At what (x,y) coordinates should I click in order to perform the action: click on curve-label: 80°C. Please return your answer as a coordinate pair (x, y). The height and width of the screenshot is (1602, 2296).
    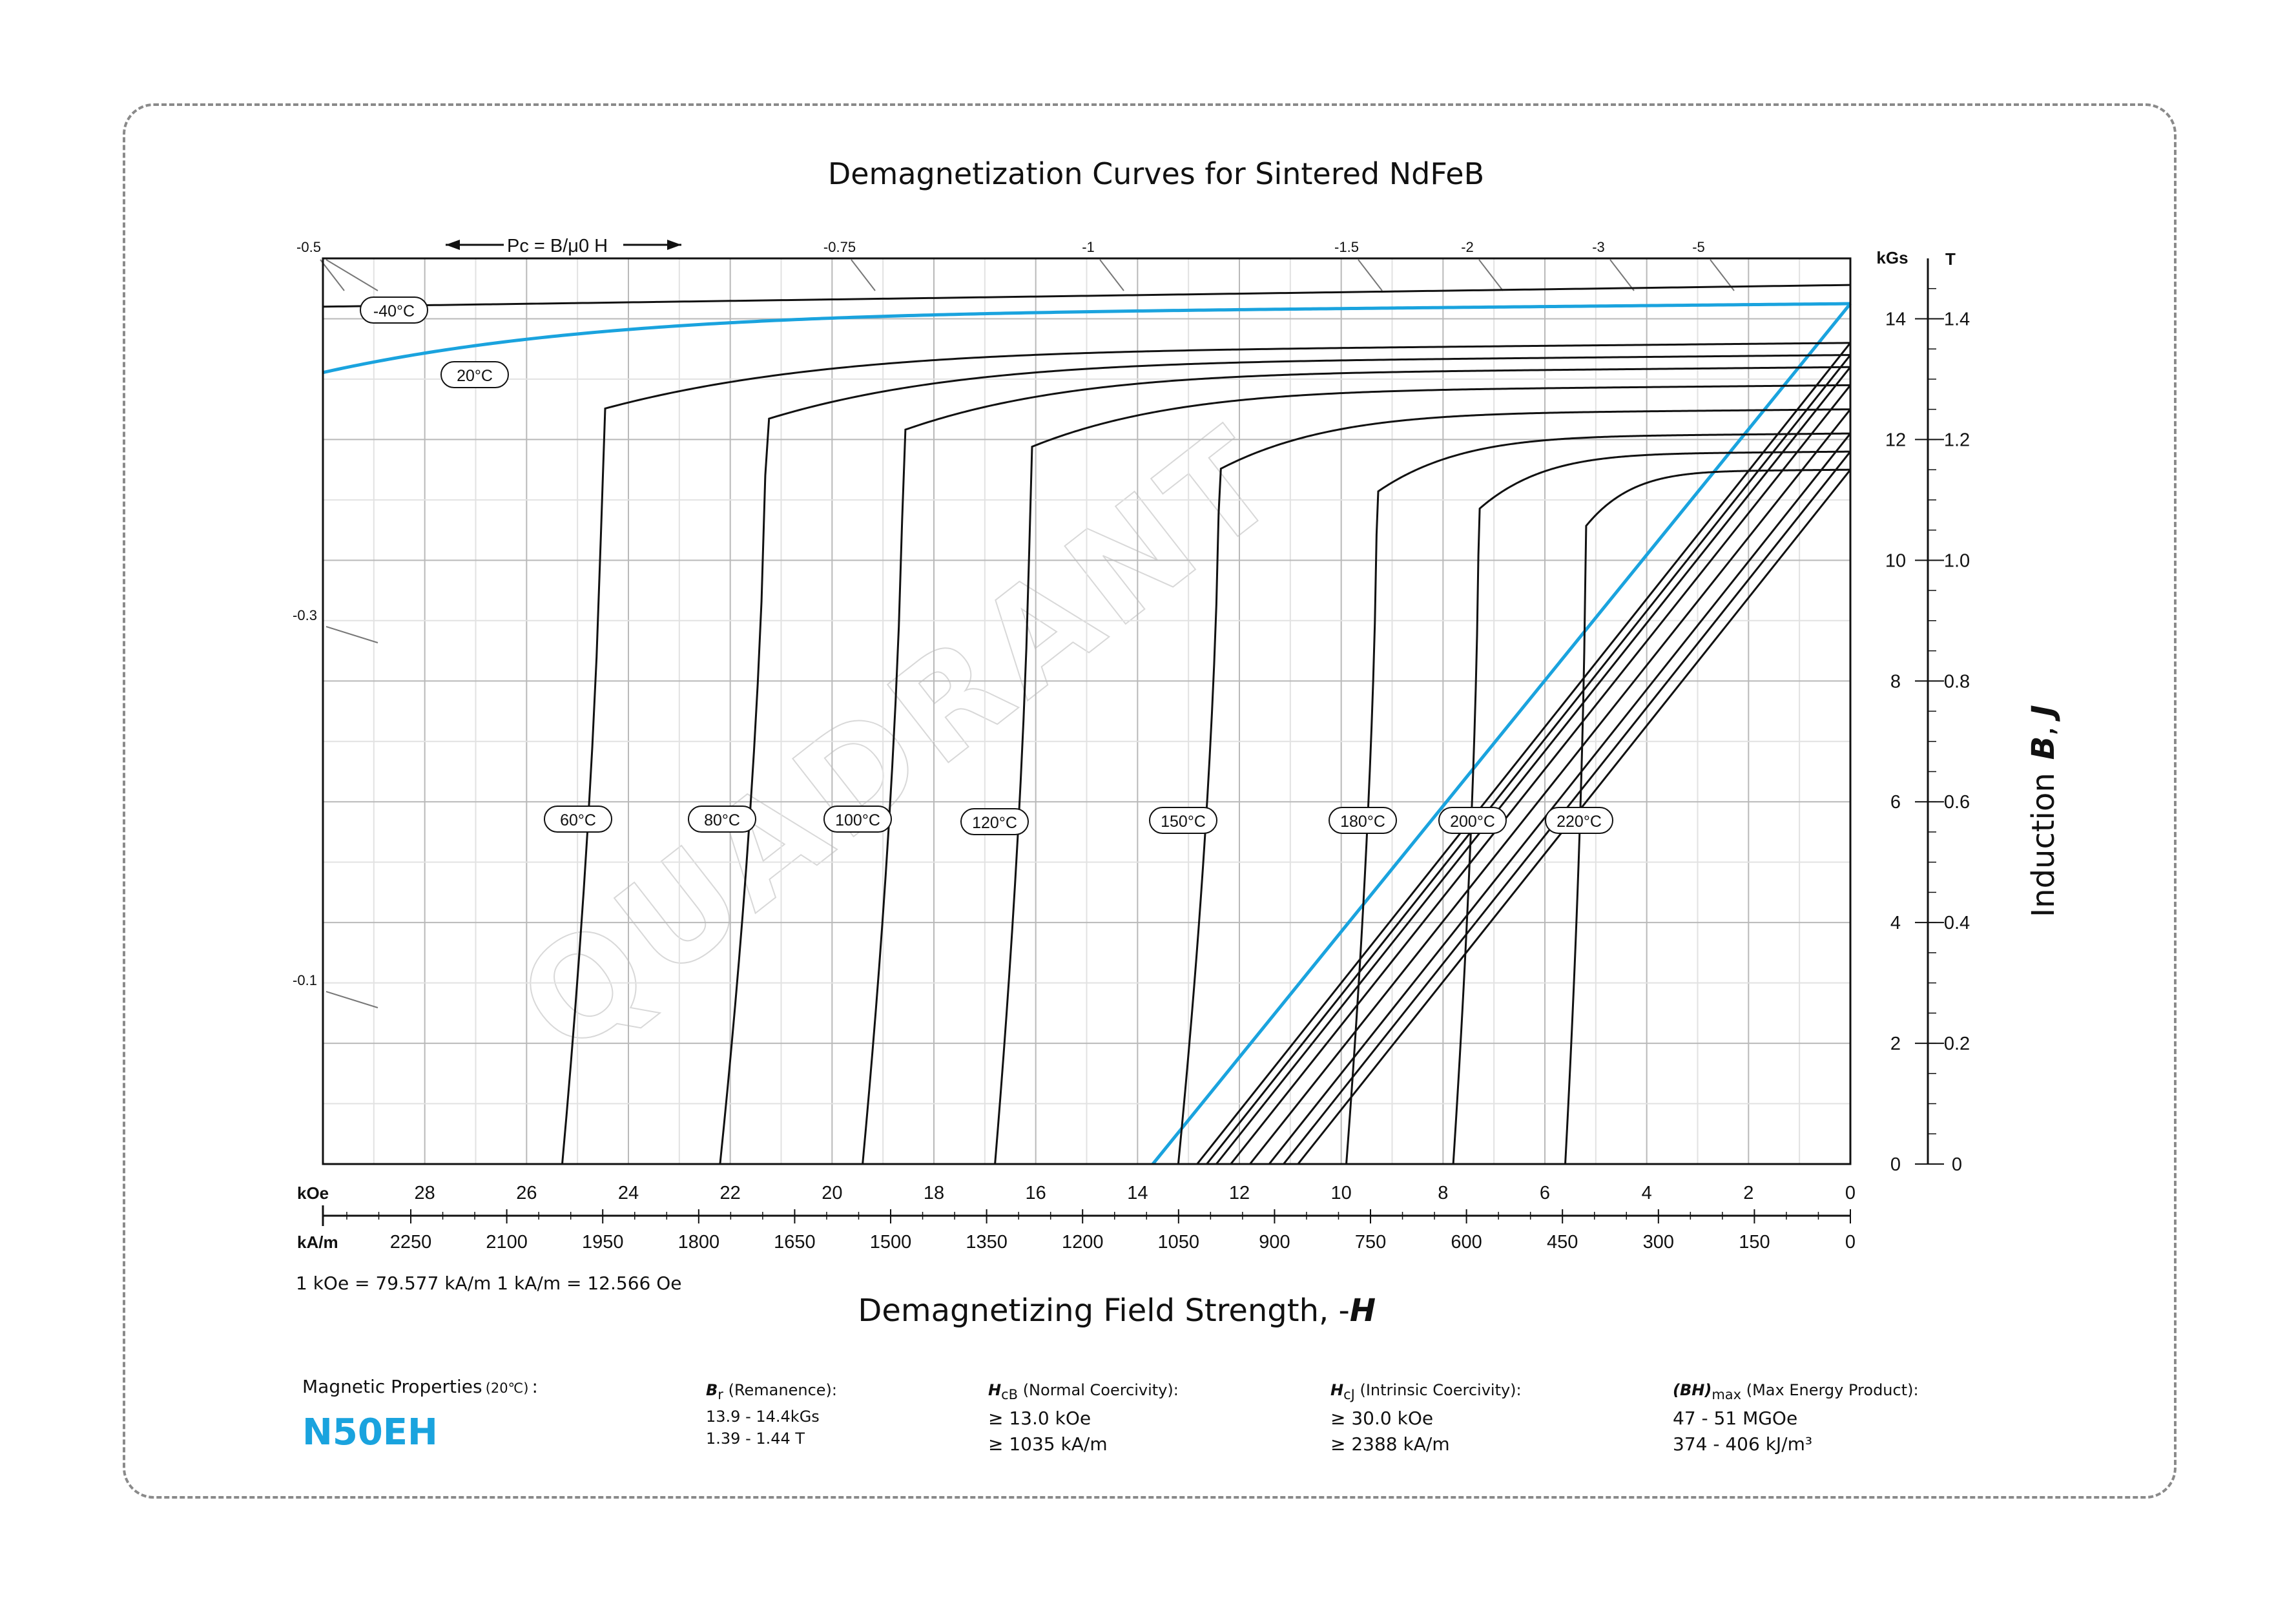
    Looking at the image, I should click on (722, 820).